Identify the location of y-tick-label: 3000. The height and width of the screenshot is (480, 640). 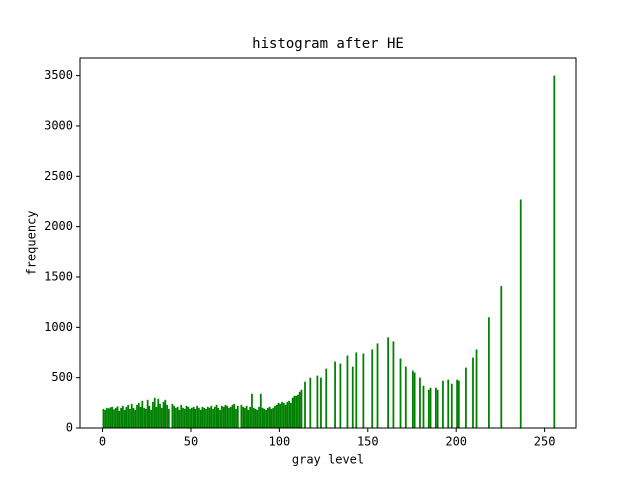
(58, 125).